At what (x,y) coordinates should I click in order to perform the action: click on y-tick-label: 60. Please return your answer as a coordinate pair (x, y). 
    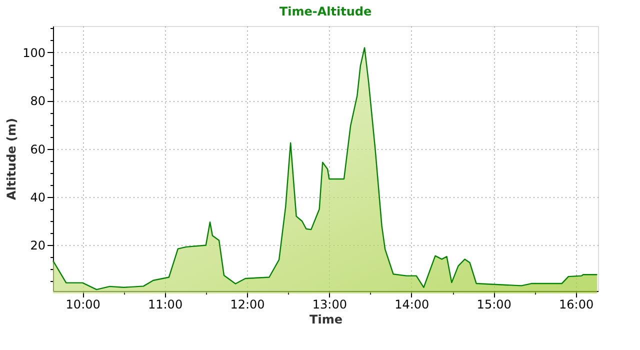
    Looking at the image, I should click on (38, 149).